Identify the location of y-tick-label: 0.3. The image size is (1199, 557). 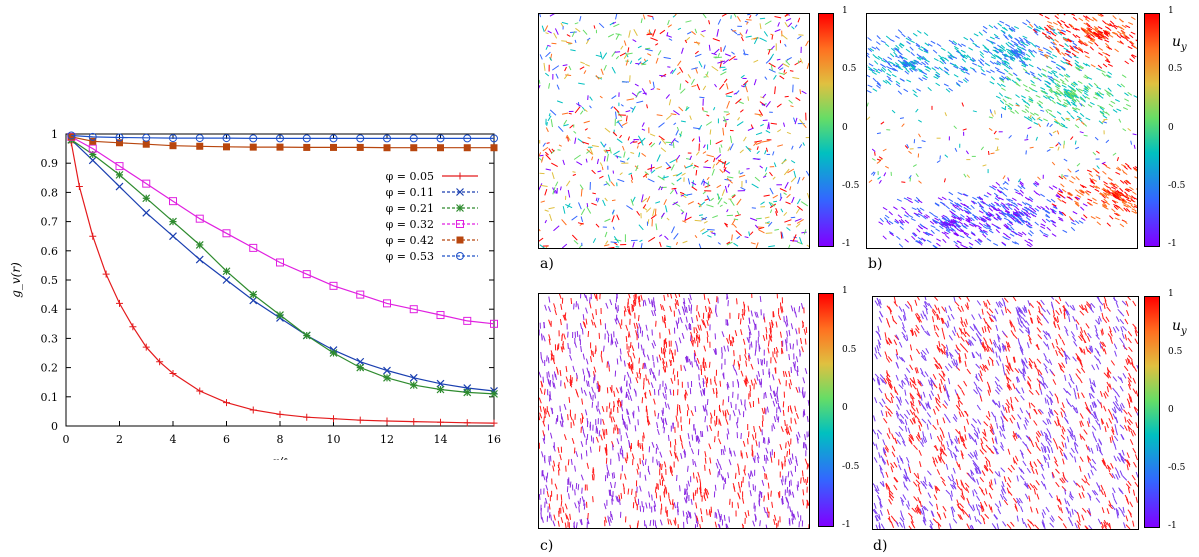
(50, 338).